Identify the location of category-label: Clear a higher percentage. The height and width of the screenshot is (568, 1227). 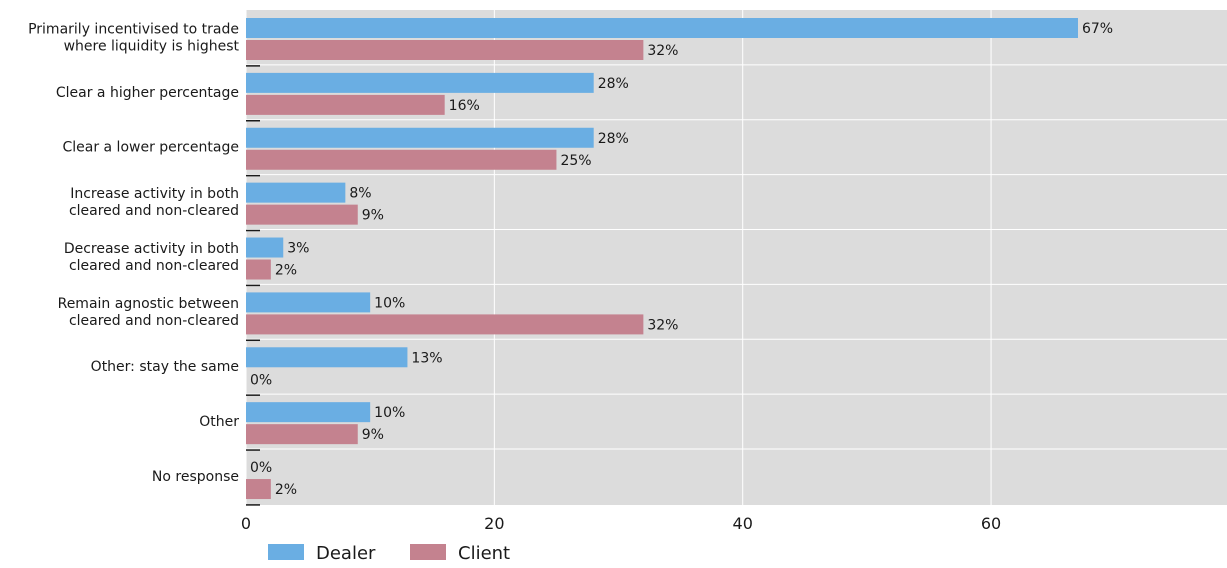
(147, 93).